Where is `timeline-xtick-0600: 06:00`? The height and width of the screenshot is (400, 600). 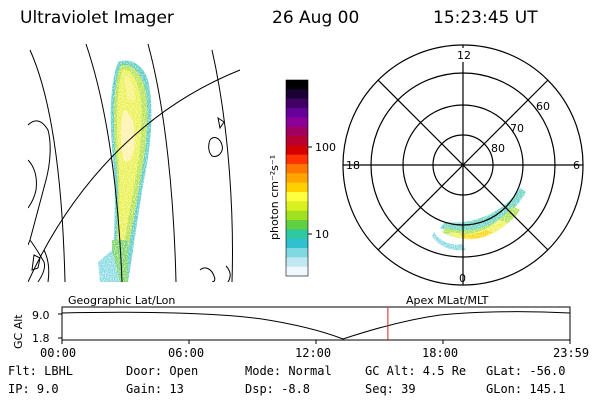
timeline-xtick-0600: 06:00 is located at coordinates (186, 353).